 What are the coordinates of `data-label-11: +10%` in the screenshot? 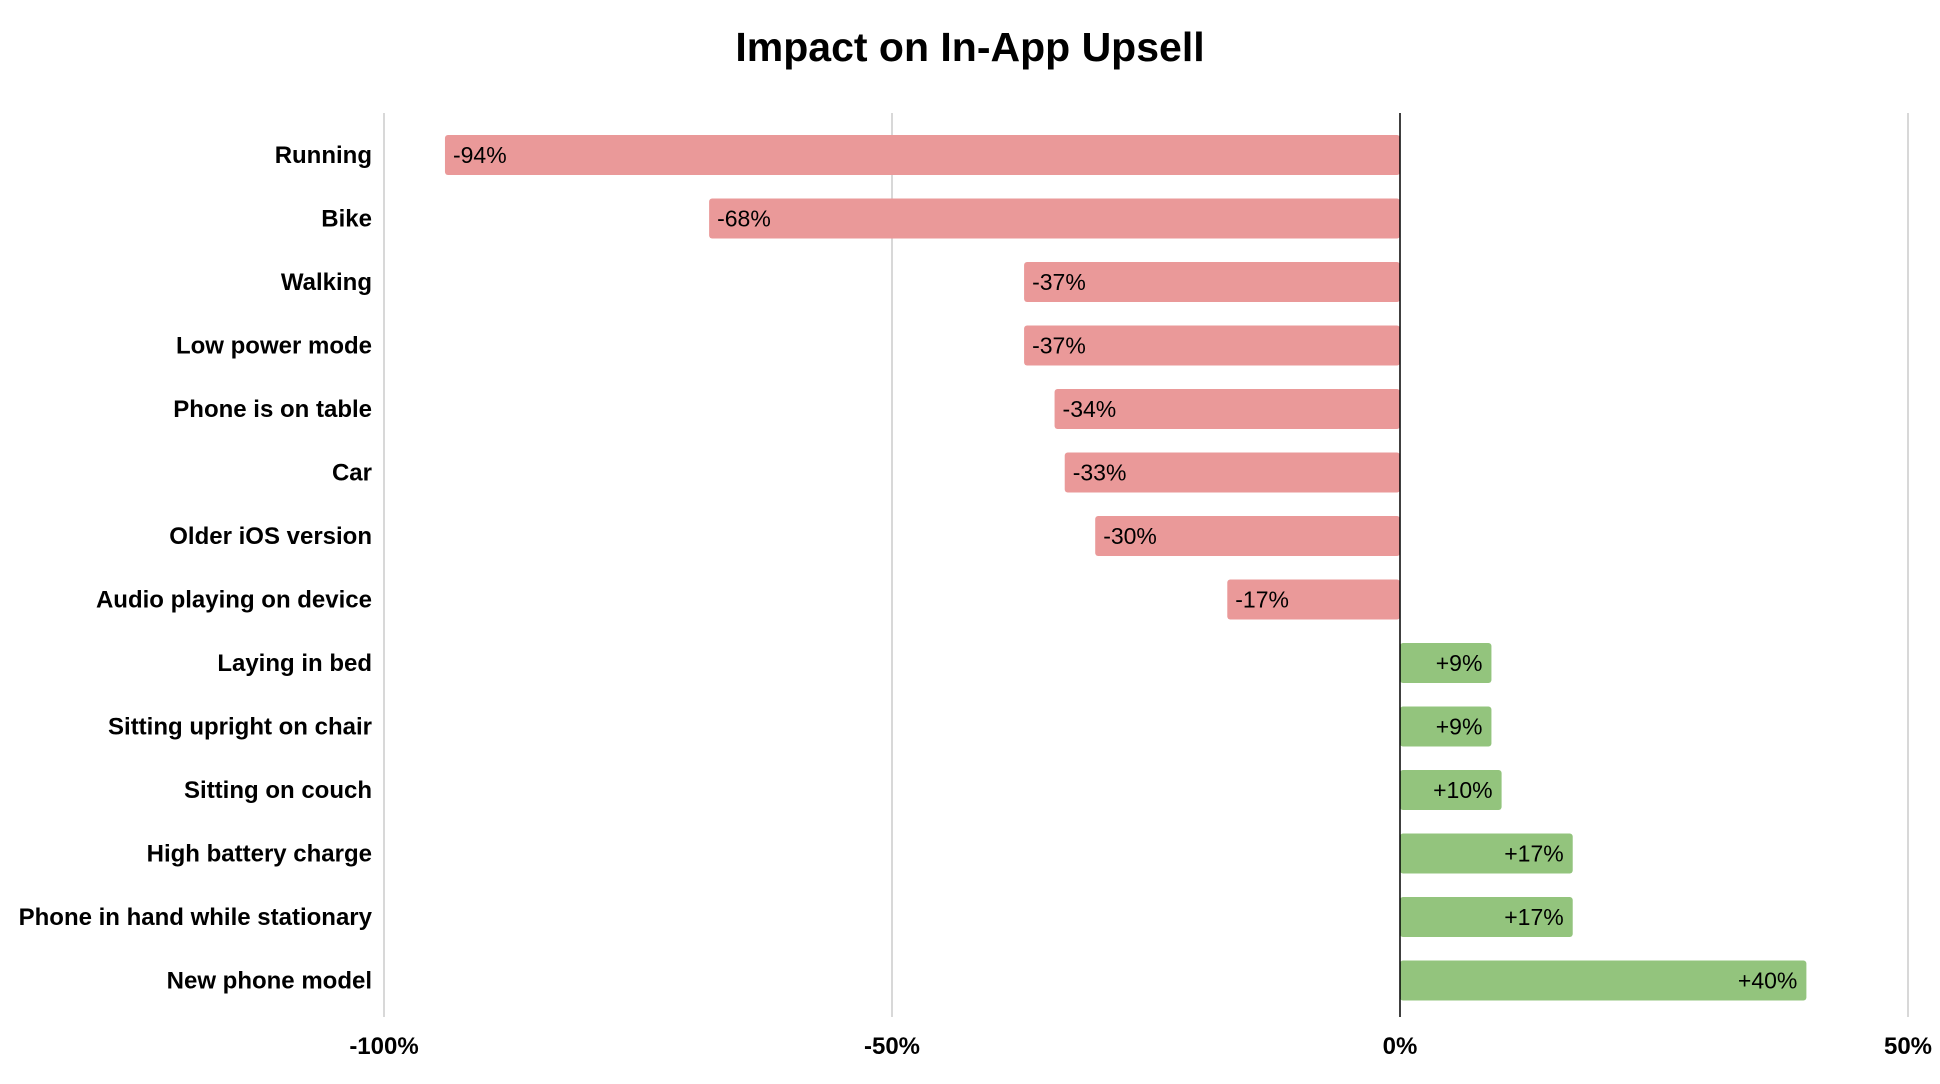 It's located at (1462, 790).